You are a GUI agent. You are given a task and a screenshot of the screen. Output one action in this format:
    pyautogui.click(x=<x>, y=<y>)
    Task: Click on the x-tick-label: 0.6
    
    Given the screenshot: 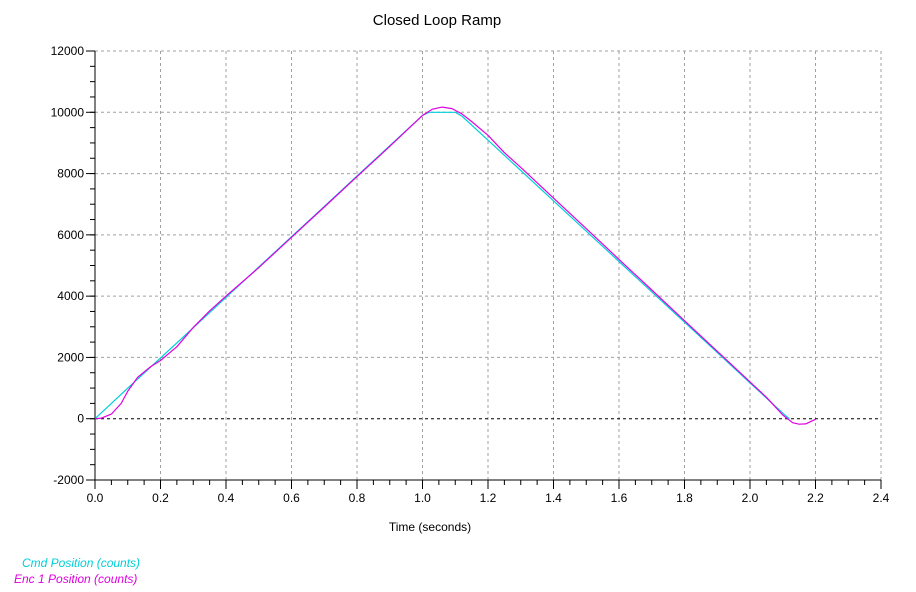 What is the action you would take?
    pyautogui.click(x=291, y=498)
    